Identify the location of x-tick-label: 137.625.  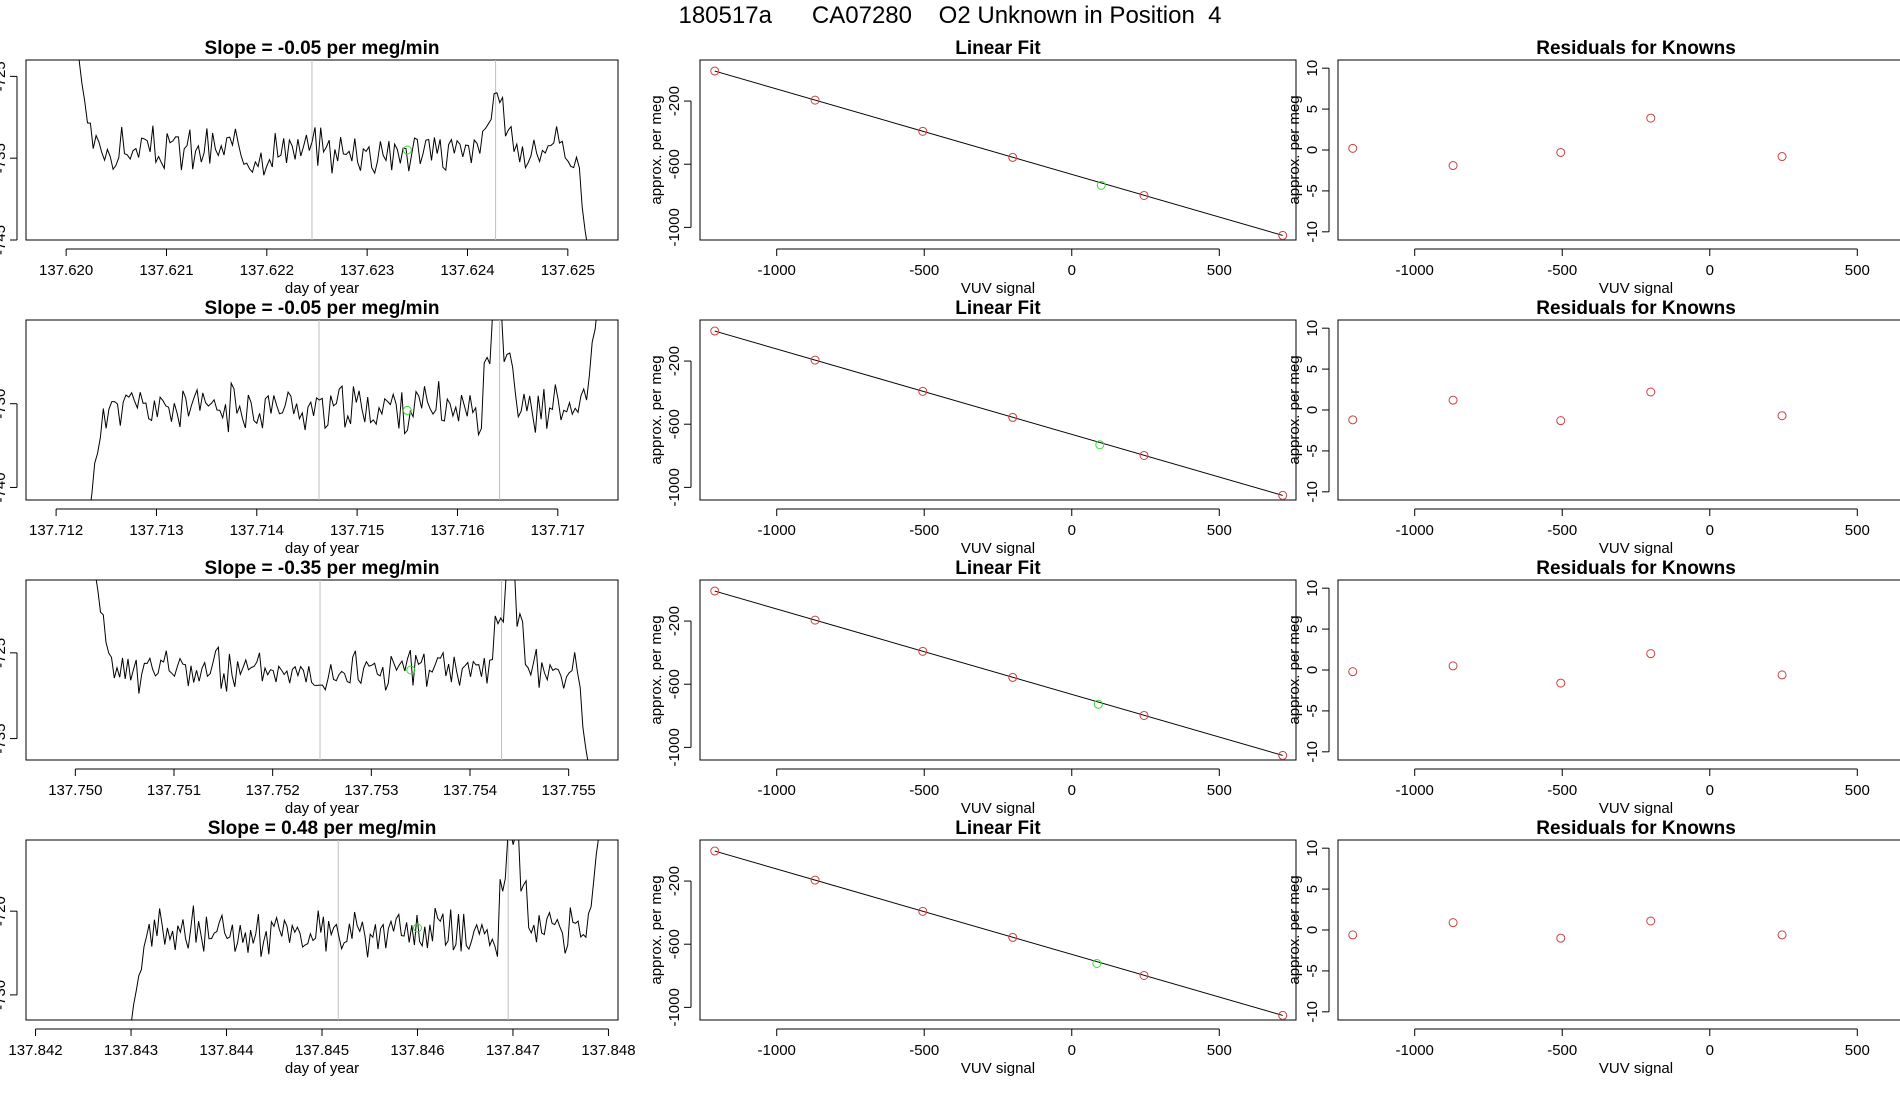
(568, 270).